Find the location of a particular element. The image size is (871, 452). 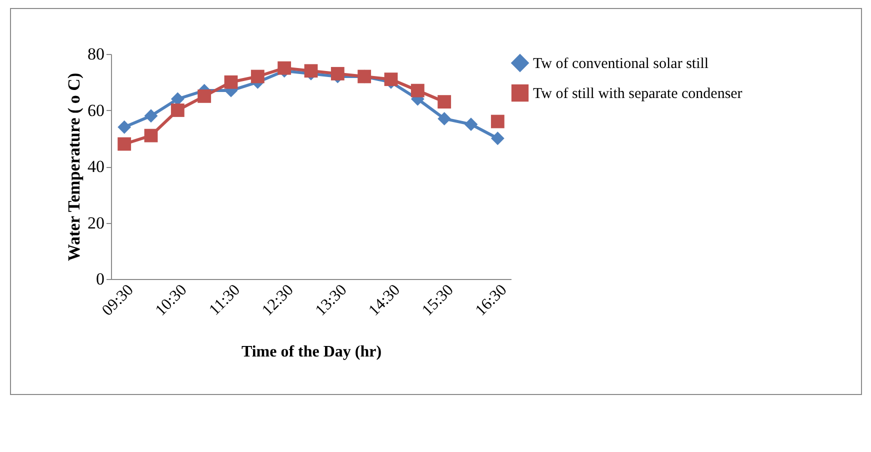

y-tick-label: 40 is located at coordinates (96, 166).